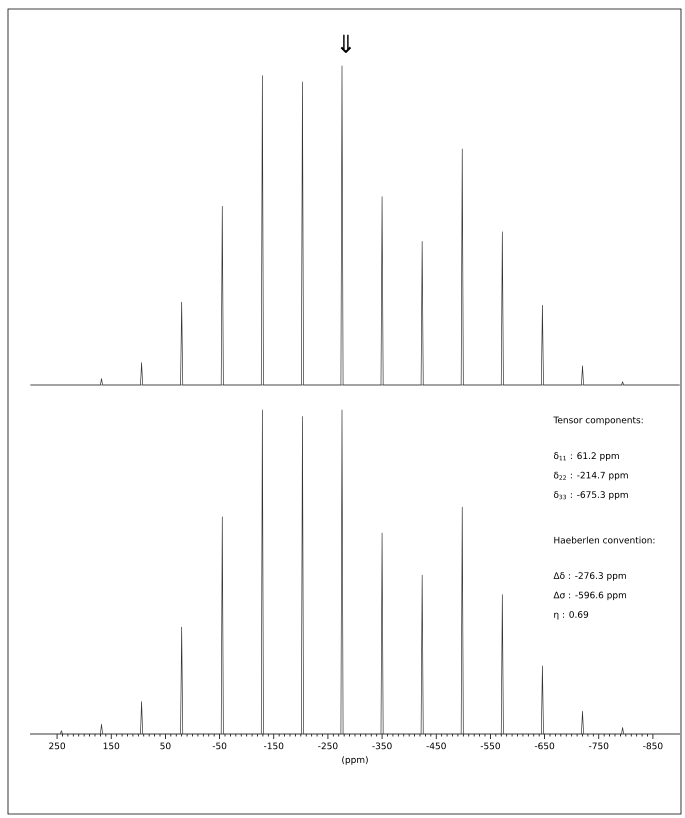 Image resolution: width=685 pixels, height=818 pixels. I want to click on annotation: η : 0.69, so click(571, 615).